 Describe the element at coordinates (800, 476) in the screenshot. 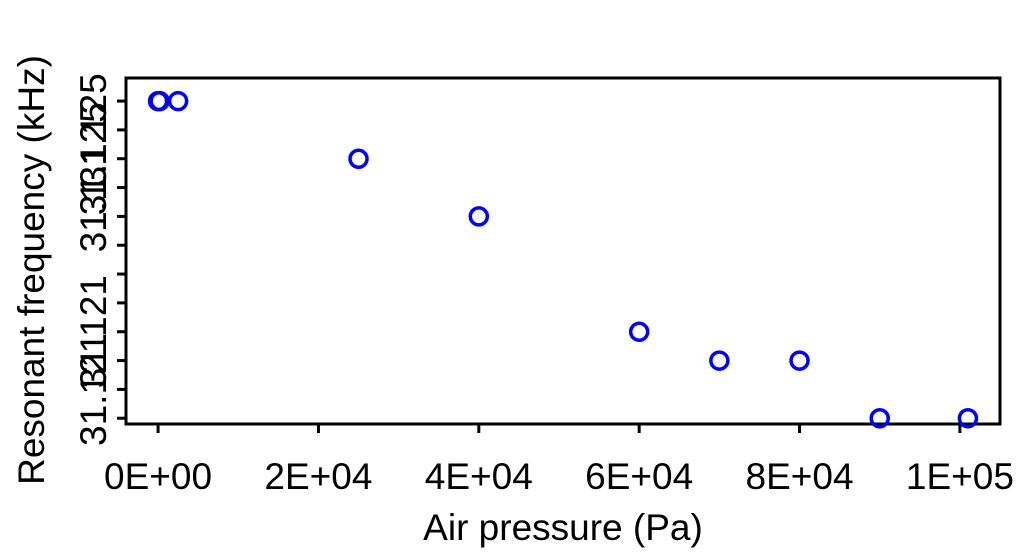

I see `x-tick-label: 8E+04` at that location.